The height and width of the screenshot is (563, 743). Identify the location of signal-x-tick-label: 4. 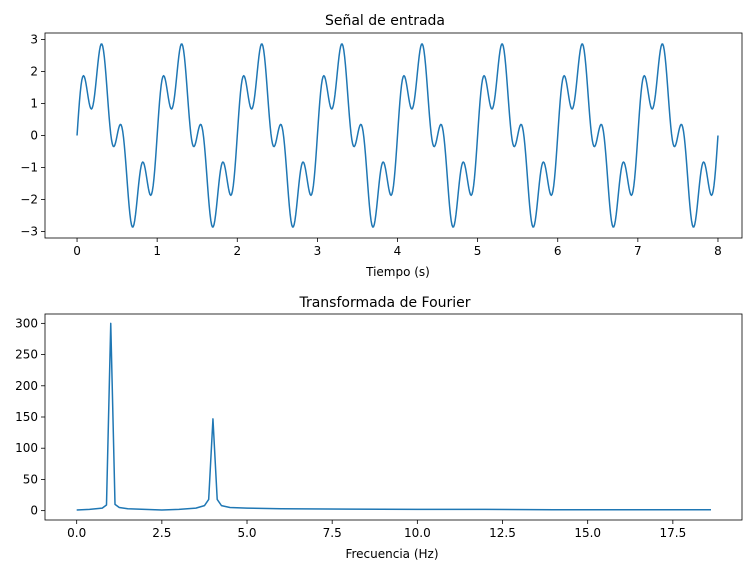
(398, 251).